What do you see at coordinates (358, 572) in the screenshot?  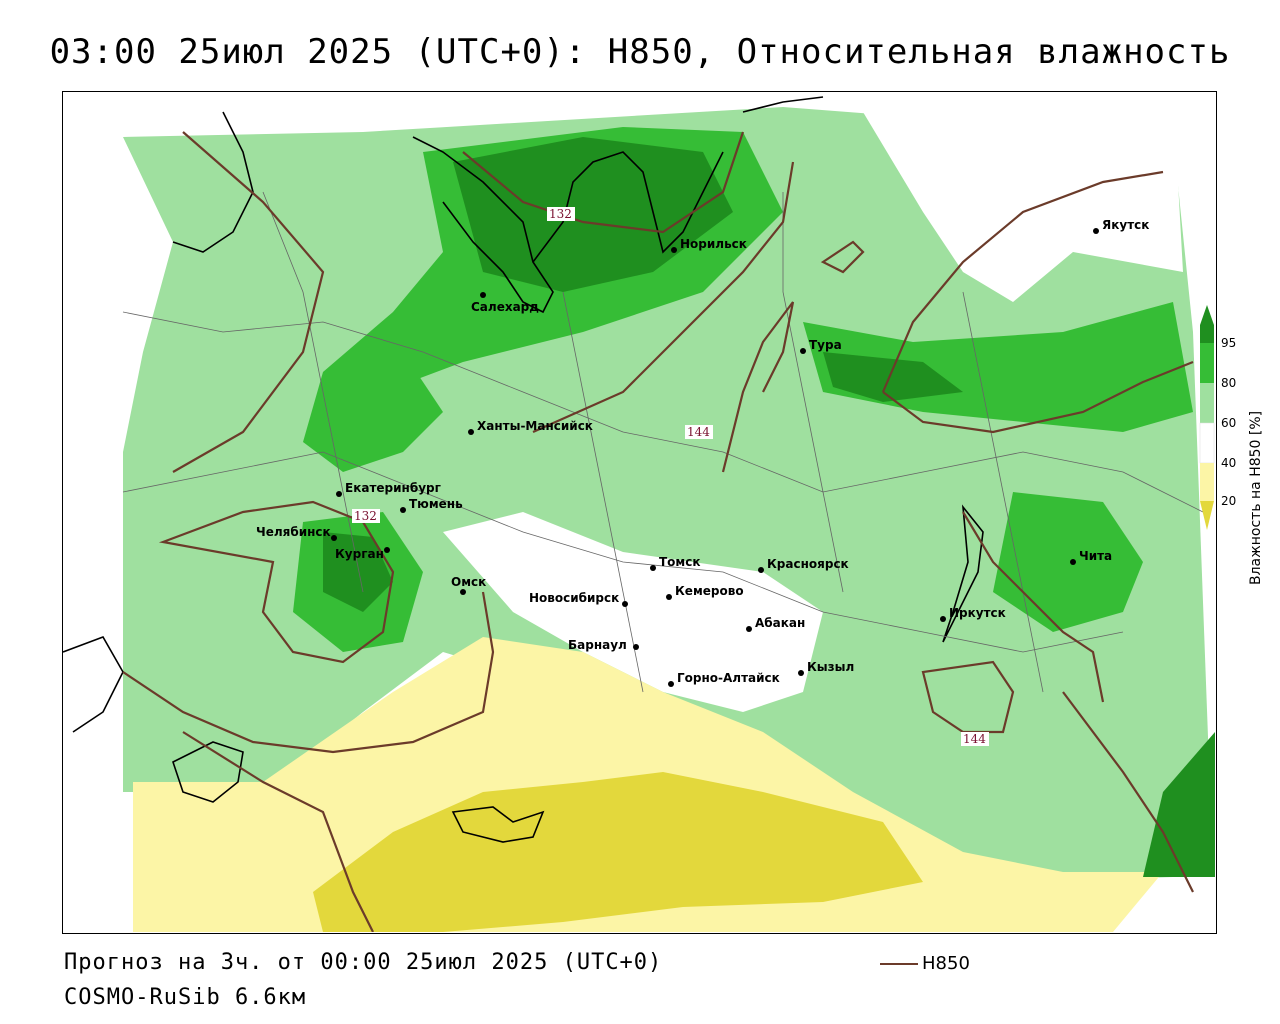 I see `humidity-zone-above95-kurgan` at bounding box center [358, 572].